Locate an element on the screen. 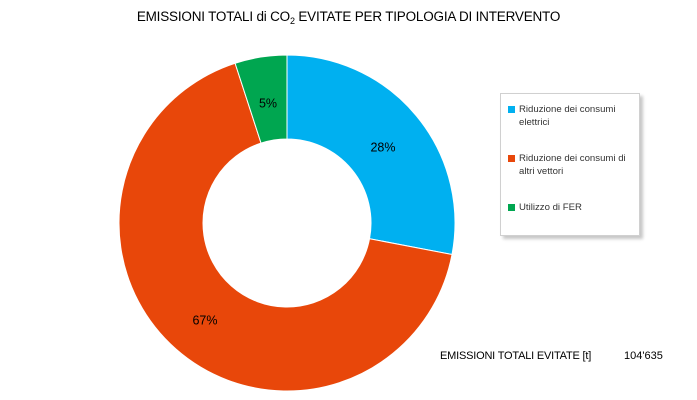  legend-label-fer: Utilizzo di FER is located at coordinates (550, 207).